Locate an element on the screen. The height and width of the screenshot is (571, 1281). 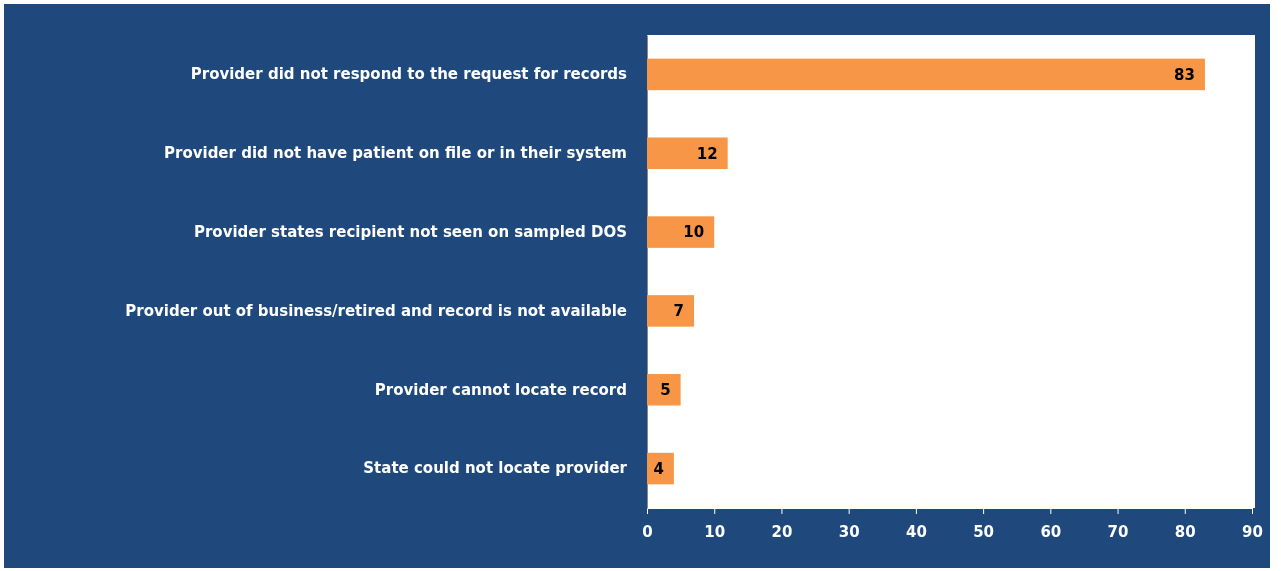
x-tick-label: 50 is located at coordinates (984, 531).